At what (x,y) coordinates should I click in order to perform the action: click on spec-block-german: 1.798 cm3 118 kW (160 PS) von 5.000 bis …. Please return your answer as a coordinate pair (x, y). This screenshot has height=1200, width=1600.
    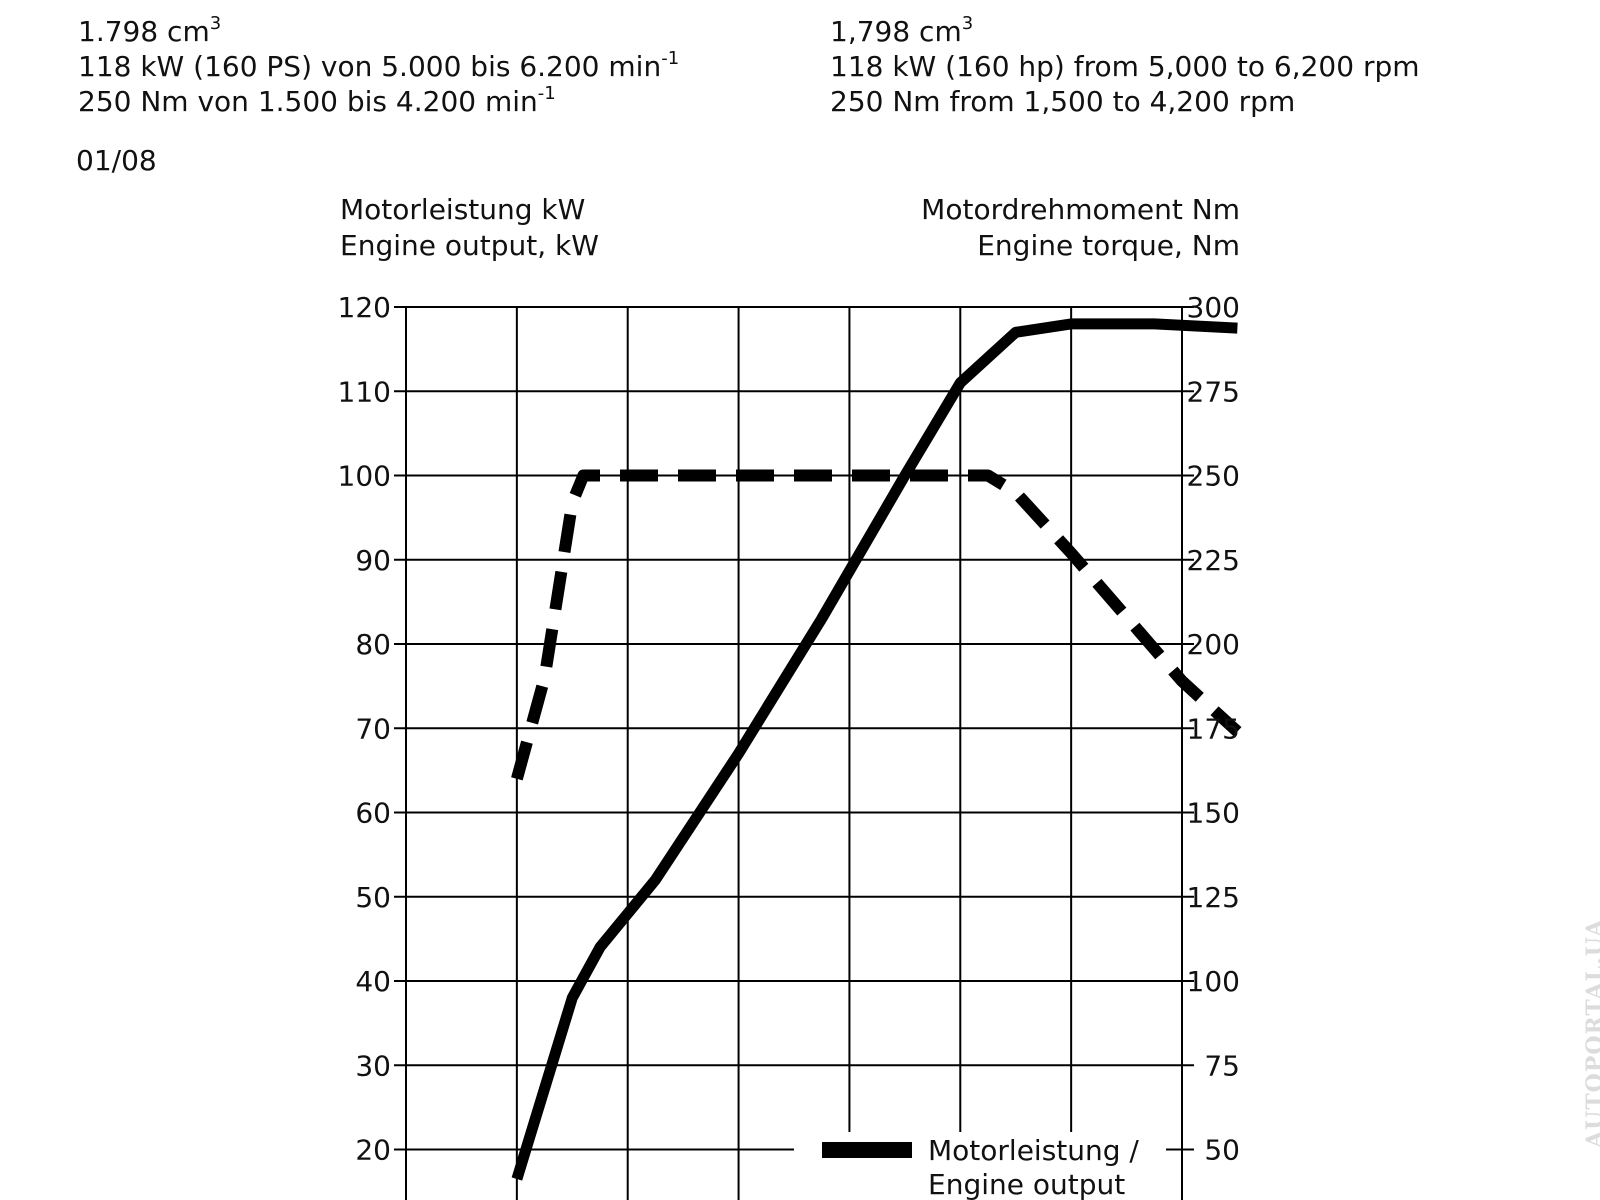
    Looking at the image, I should click on (378, 66).